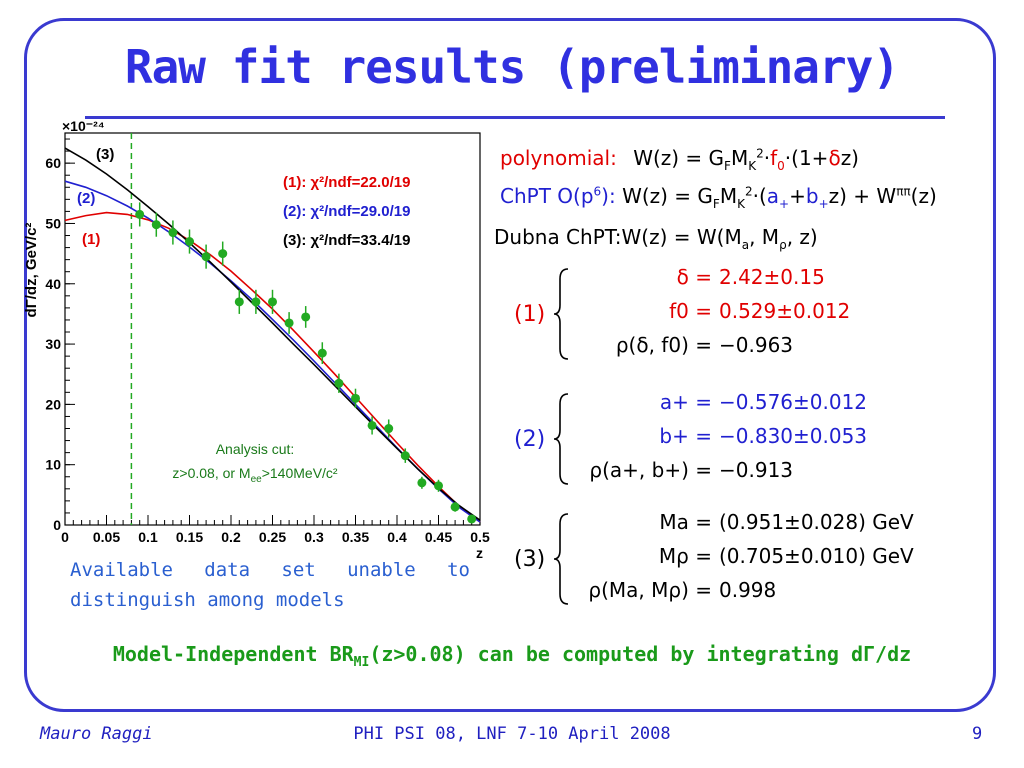  I want to click on y-tick-label: 20, so click(53, 404).